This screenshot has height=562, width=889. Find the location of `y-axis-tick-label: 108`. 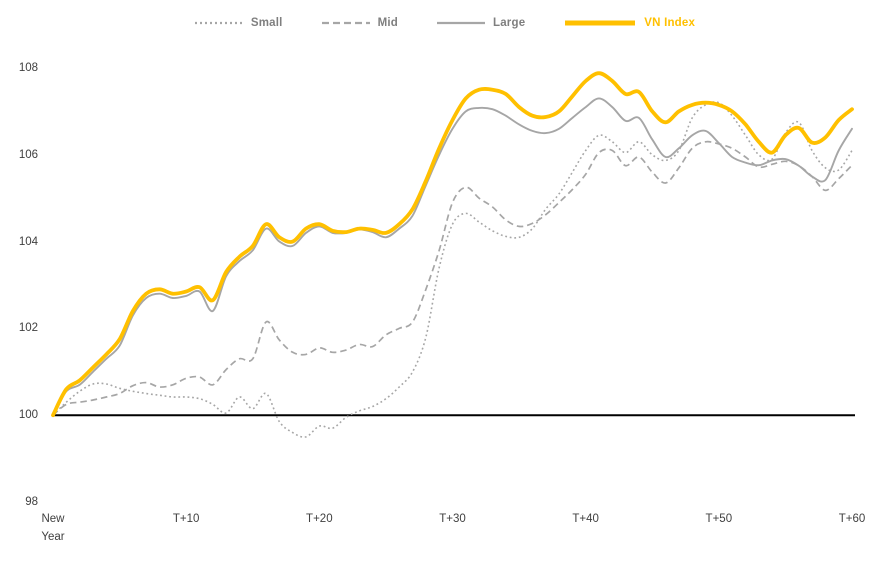

y-axis-tick-label: 108 is located at coordinates (28, 68).